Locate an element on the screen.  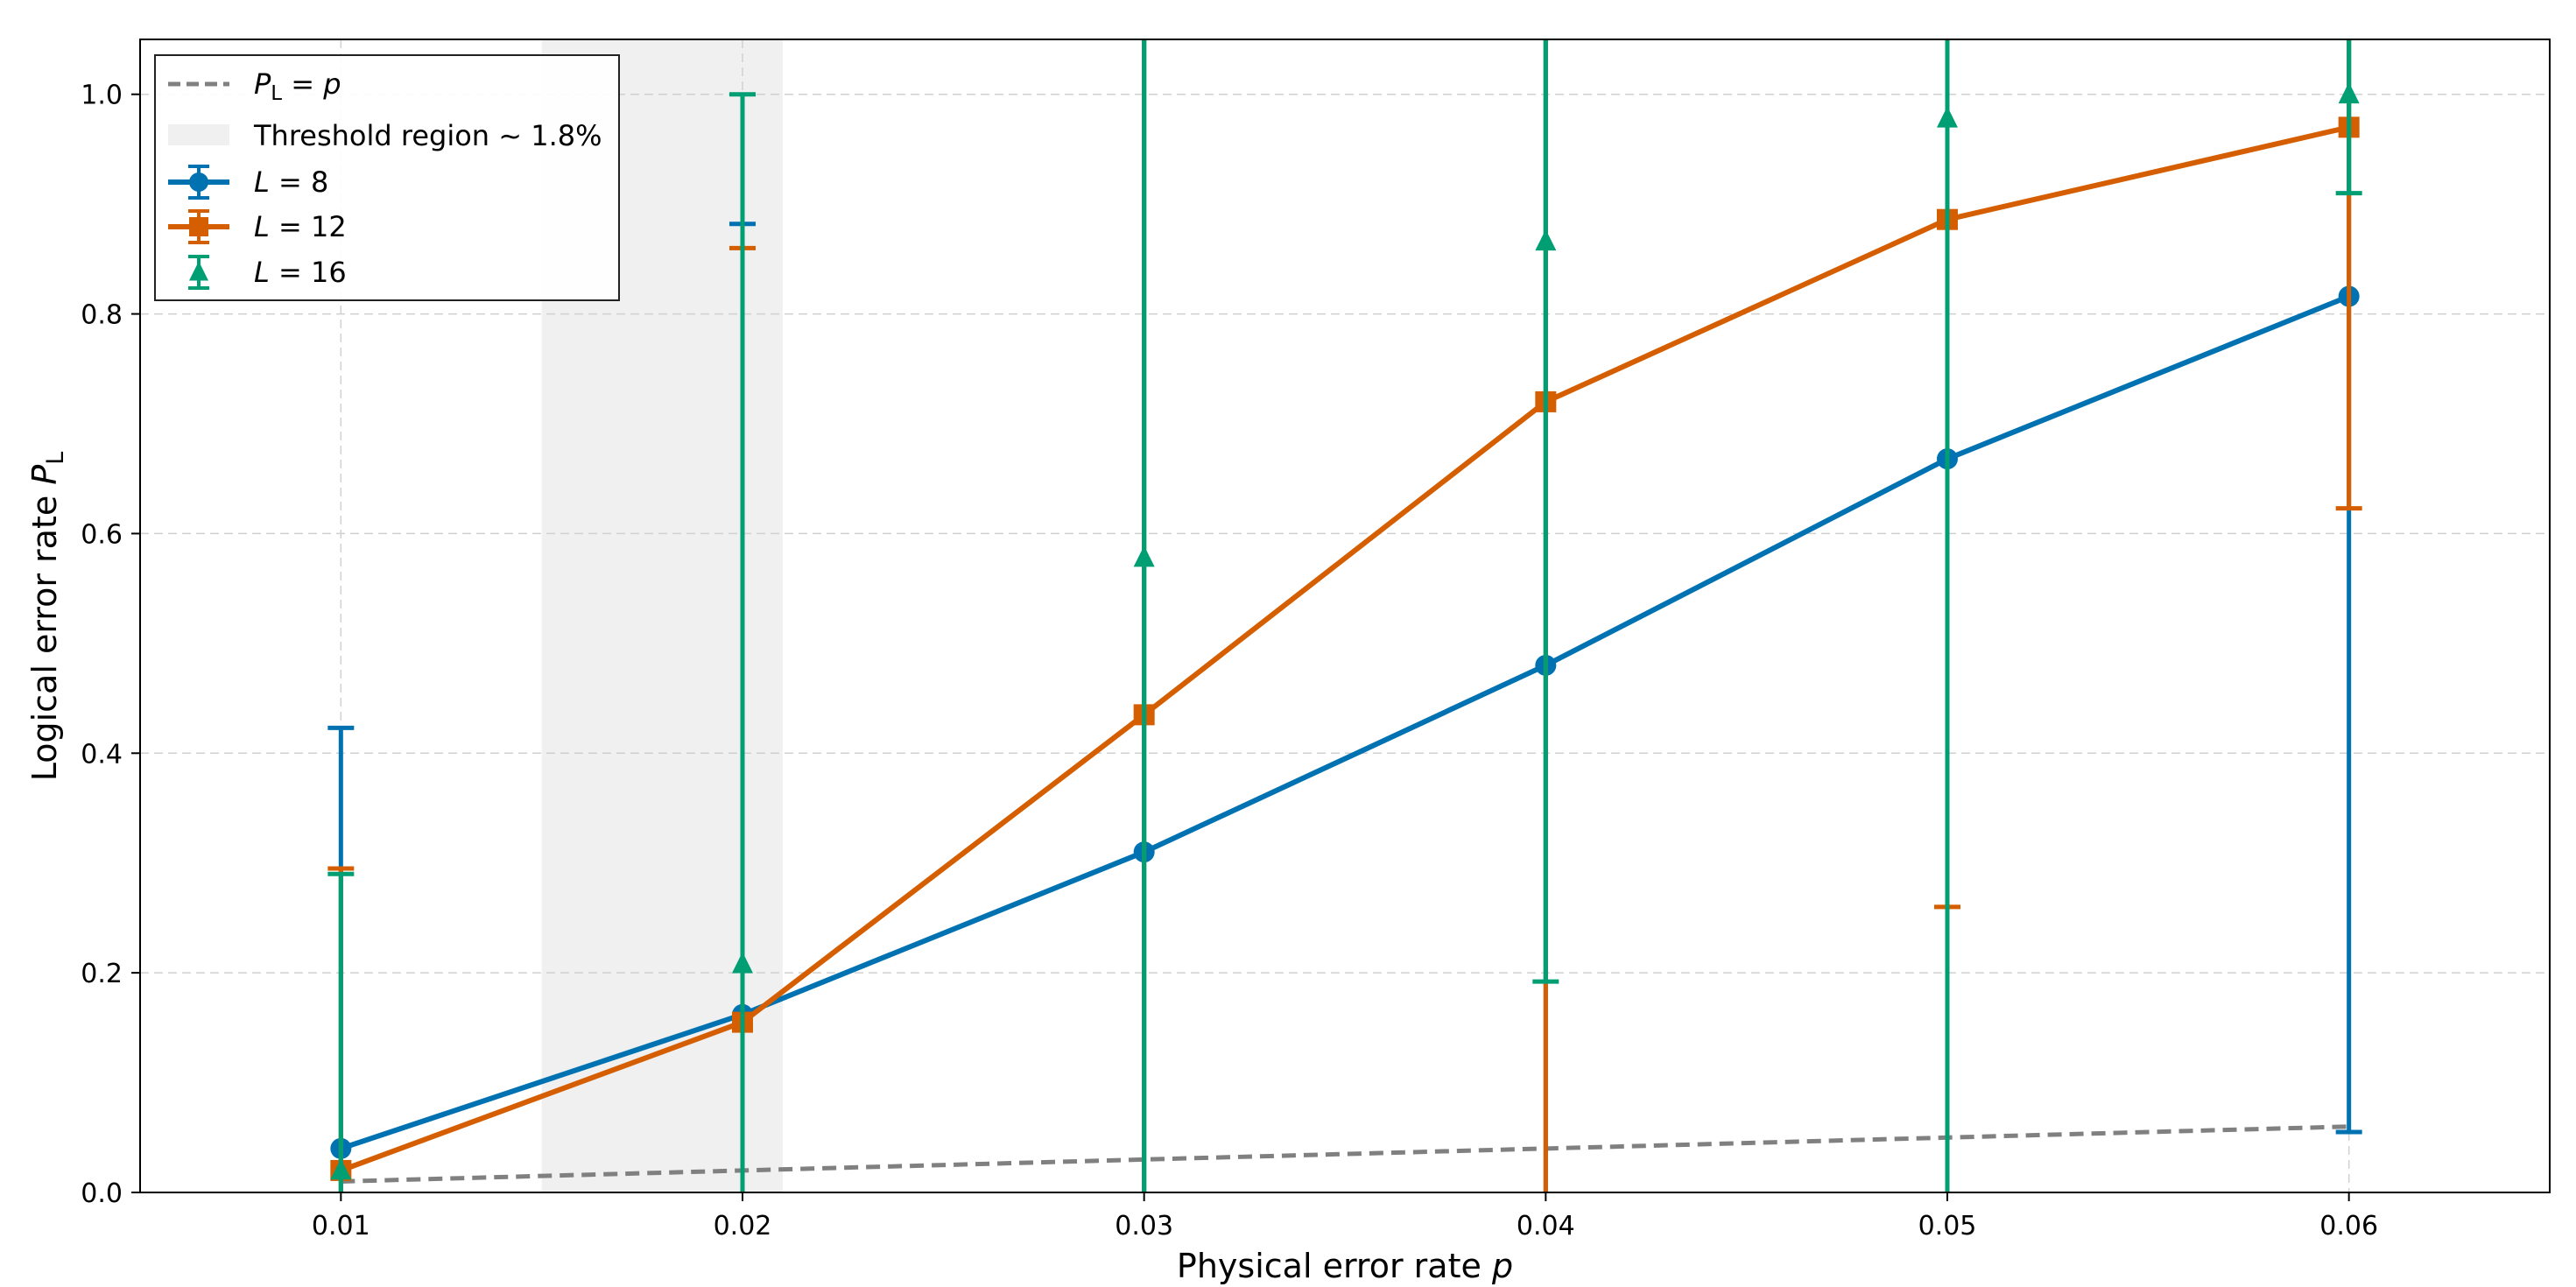
legend-box is located at coordinates (387, 177).